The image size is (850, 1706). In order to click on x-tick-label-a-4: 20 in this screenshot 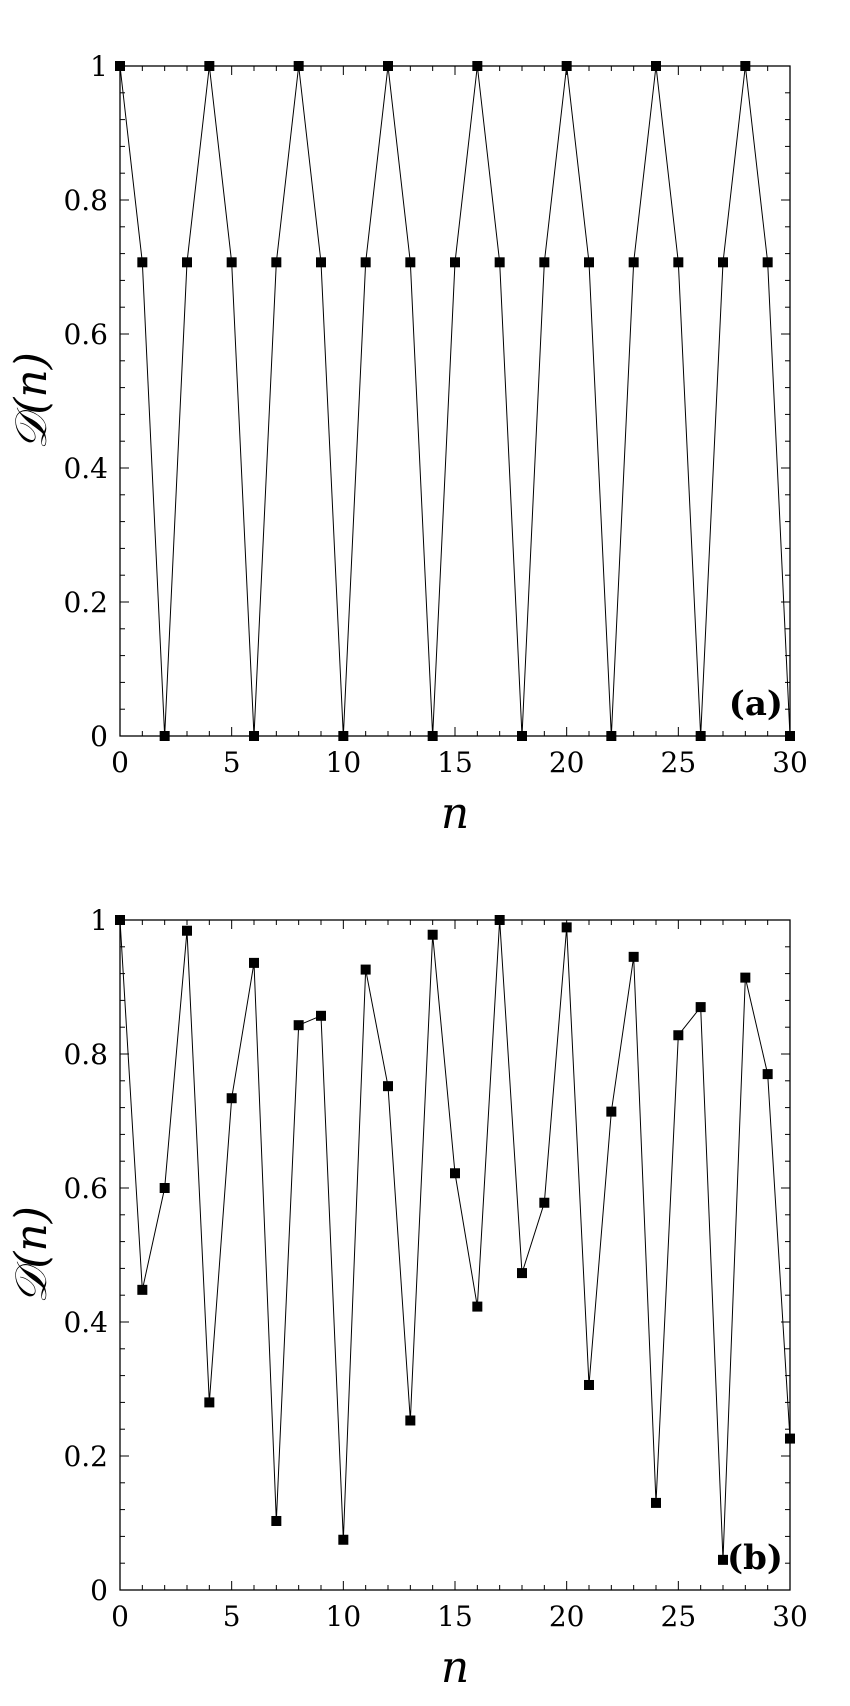, I will do `click(567, 762)`.